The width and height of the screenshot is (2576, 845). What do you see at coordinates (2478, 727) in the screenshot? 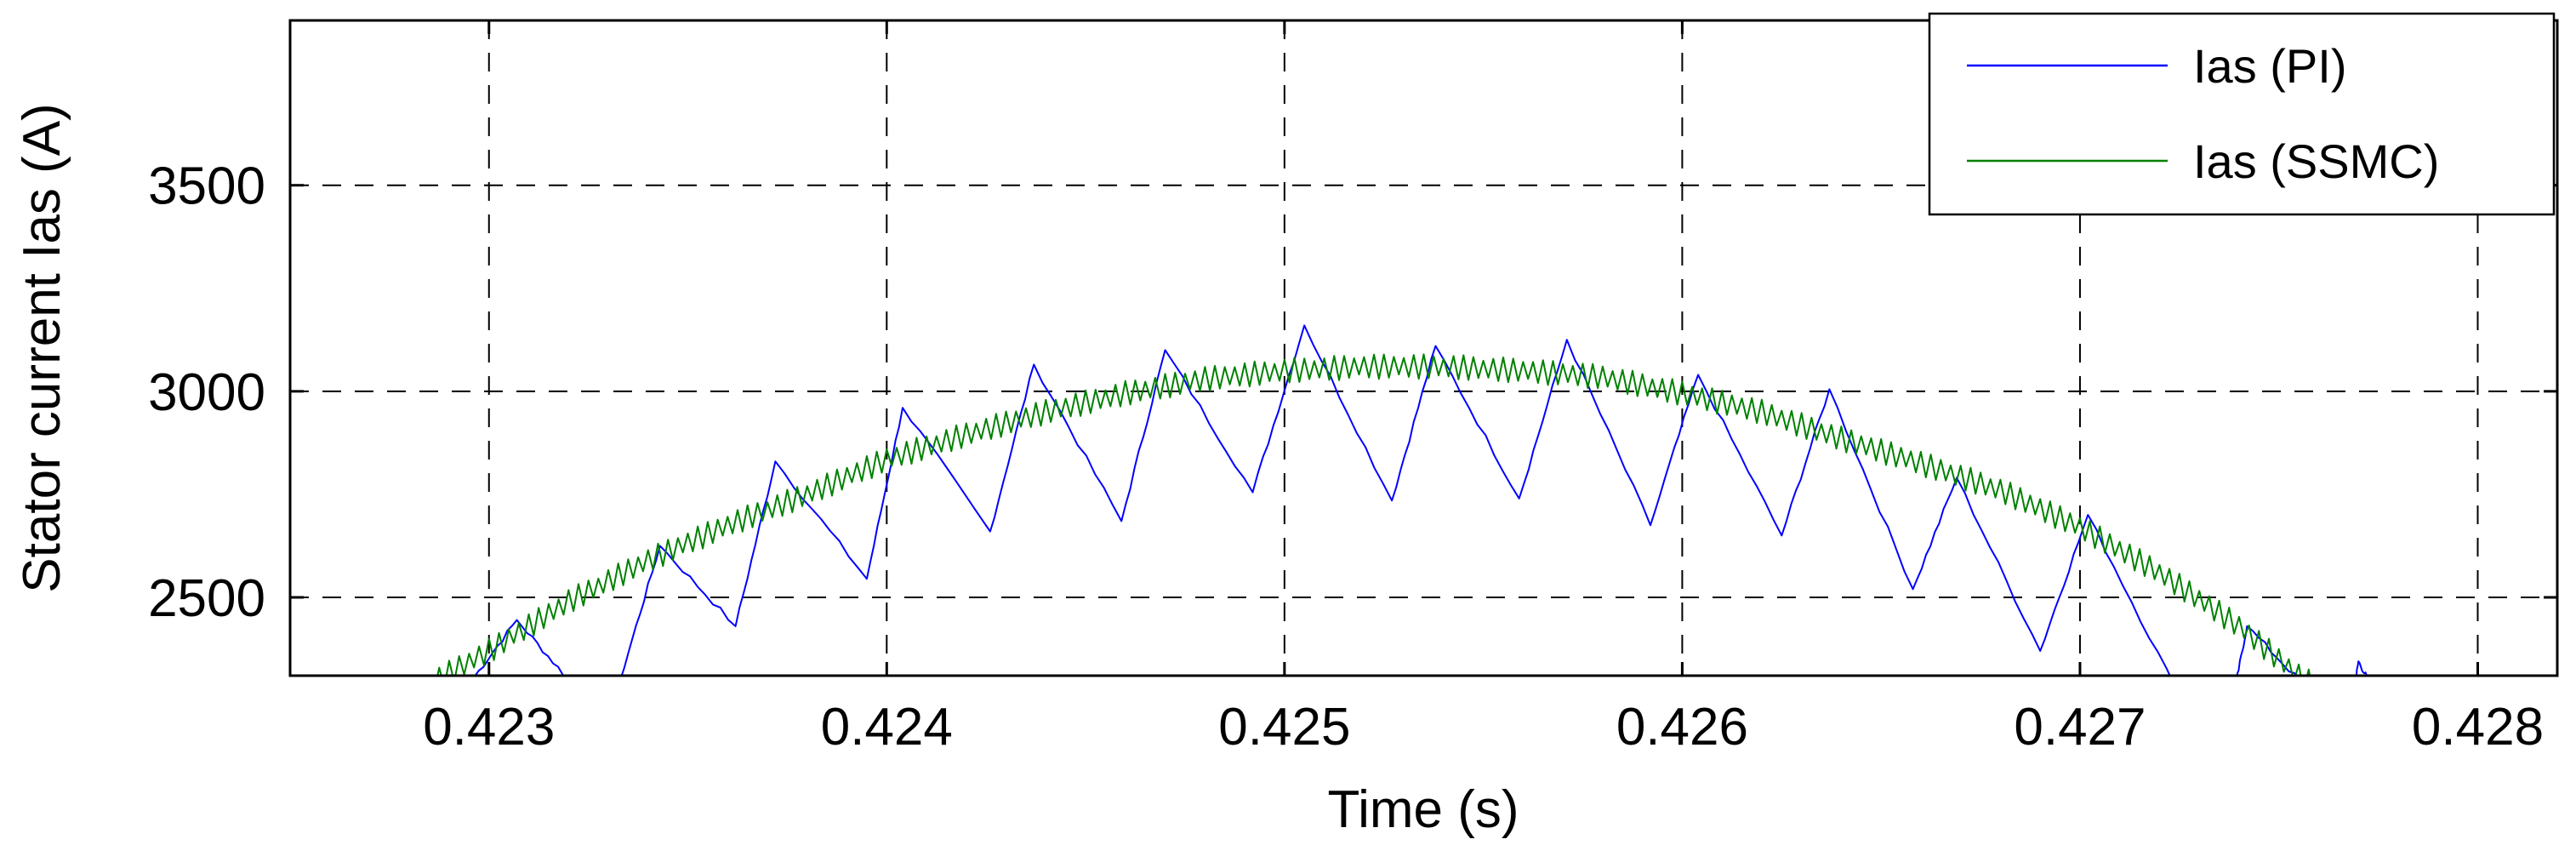
I see `x-tick-label: 0.428` at bounding box center [2478, 727].